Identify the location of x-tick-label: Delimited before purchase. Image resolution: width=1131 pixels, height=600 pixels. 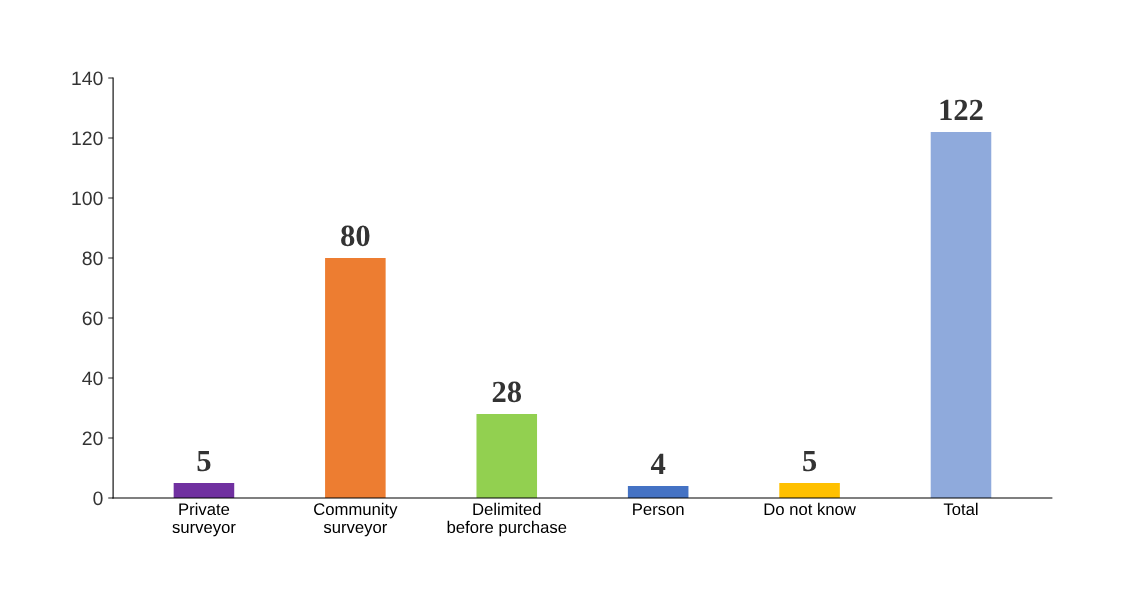
(507, 519).